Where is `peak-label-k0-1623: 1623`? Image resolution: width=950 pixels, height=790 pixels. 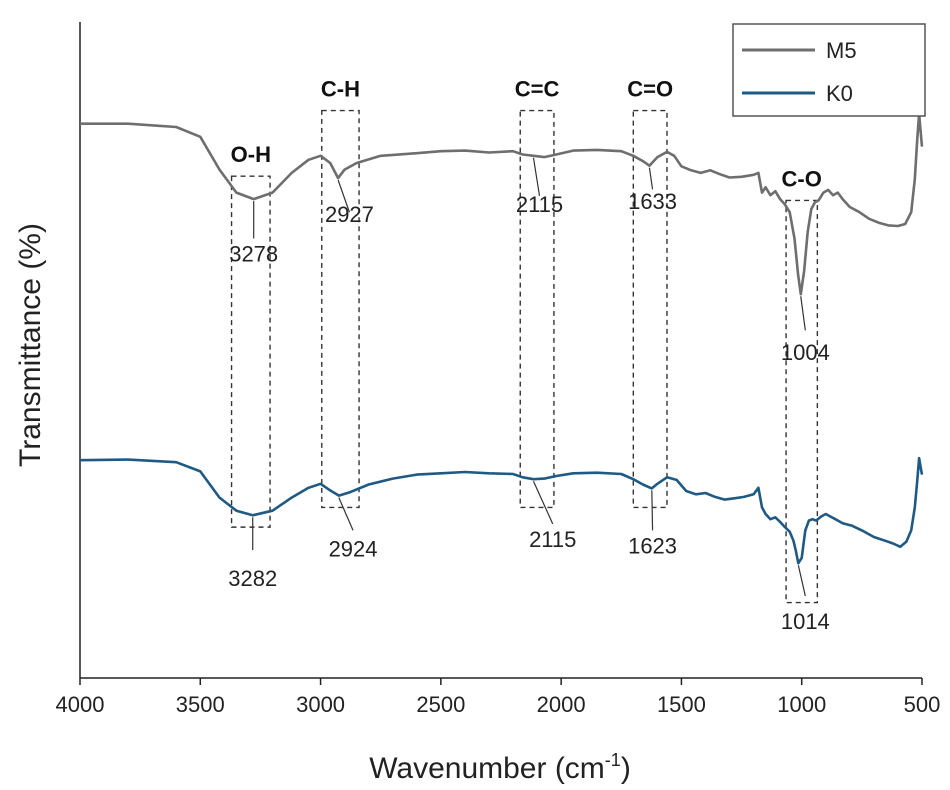 peak-label-k0-1623: 1623 is located at coordinates (652, 545).